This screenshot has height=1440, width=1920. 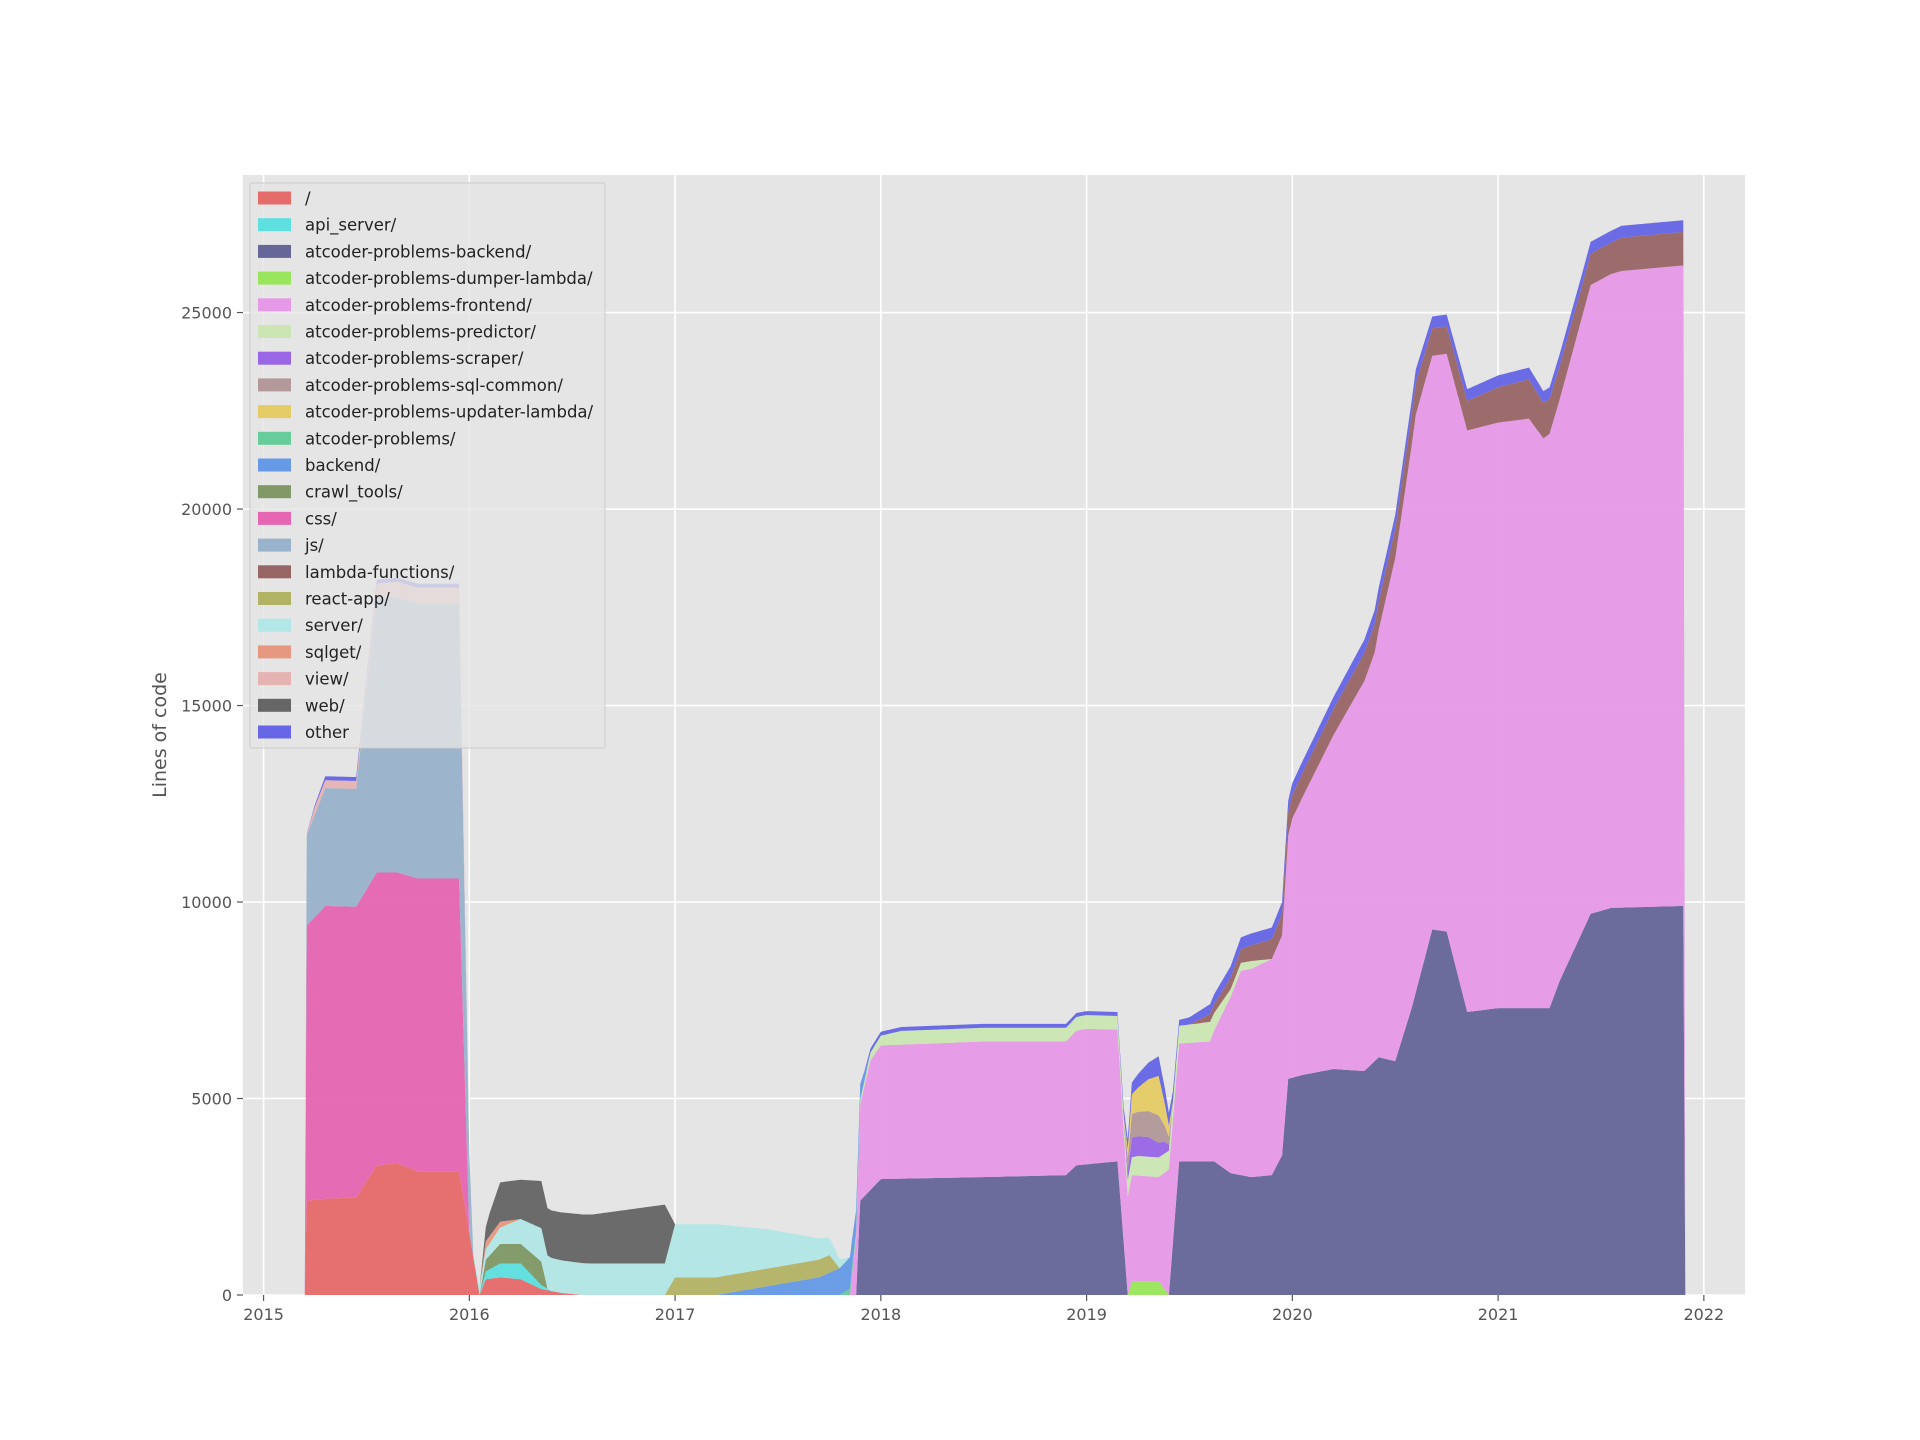 What do you see at coordinates (327, 679) in the screenshot?
I see `legend-label: view/` at bounding box center [327, 679].